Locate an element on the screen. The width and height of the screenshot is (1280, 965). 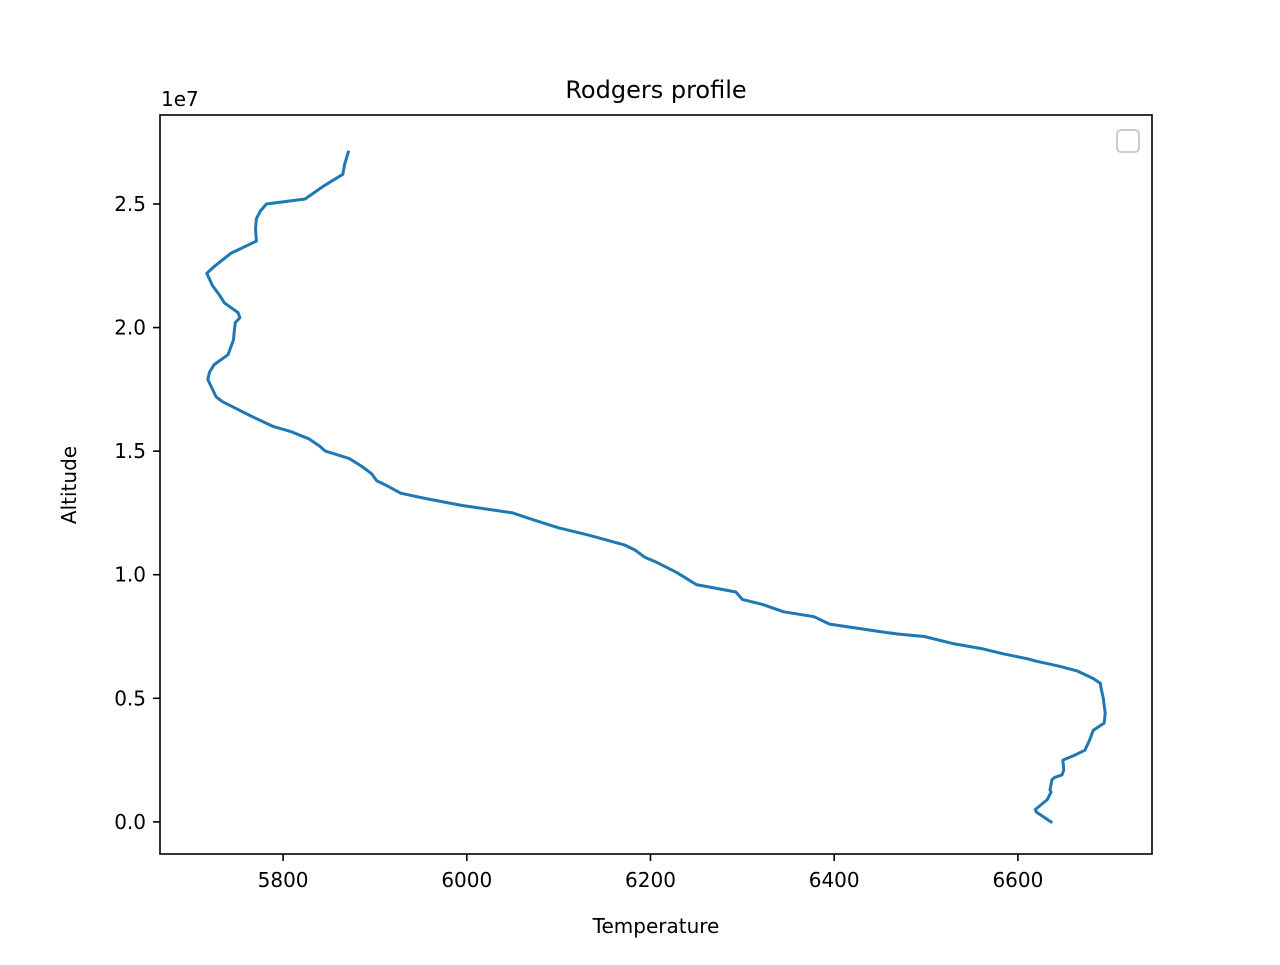
x-axis-ticks: 5800 6000 6200 6400 6600 is located at coordinates (650, 873).